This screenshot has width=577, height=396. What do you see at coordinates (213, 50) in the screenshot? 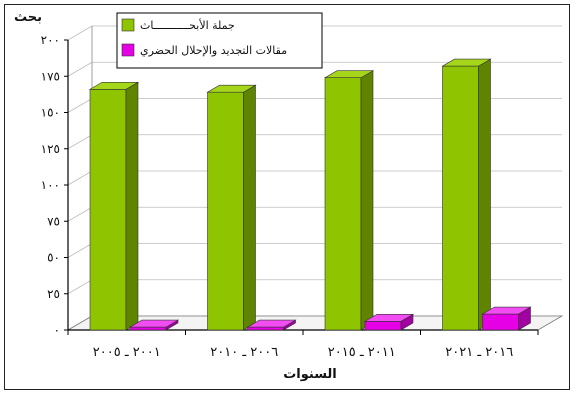
I see `legend-label-urban-renewal: مقالات التجديد والإحلال الحضري` at bounding box center [213, 50].